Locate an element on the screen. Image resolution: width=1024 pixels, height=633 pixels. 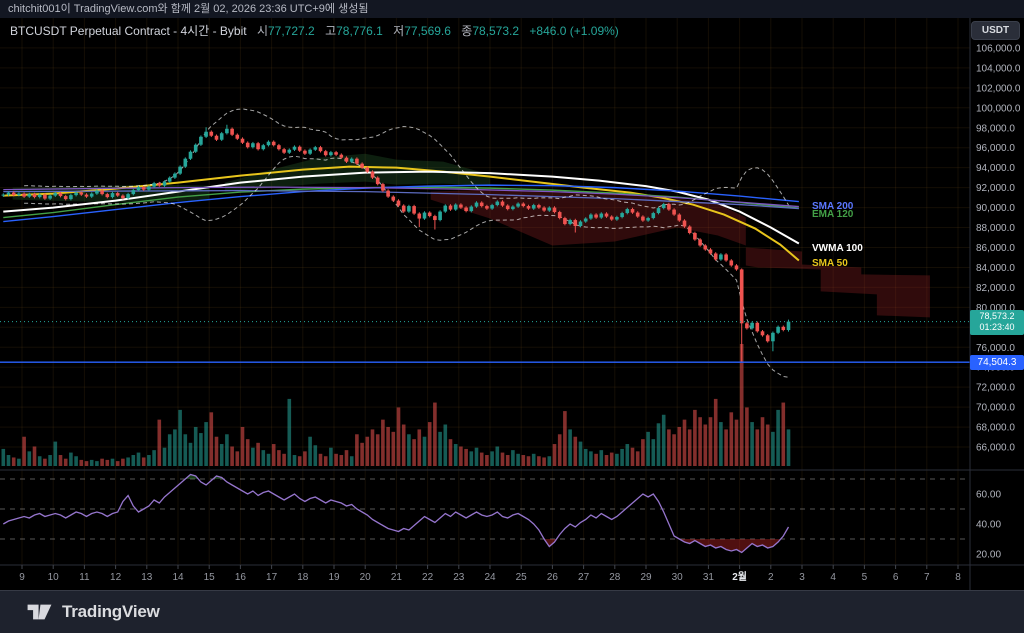
tradingview-wordmark: TradingView is located at coordinates (111, 611).